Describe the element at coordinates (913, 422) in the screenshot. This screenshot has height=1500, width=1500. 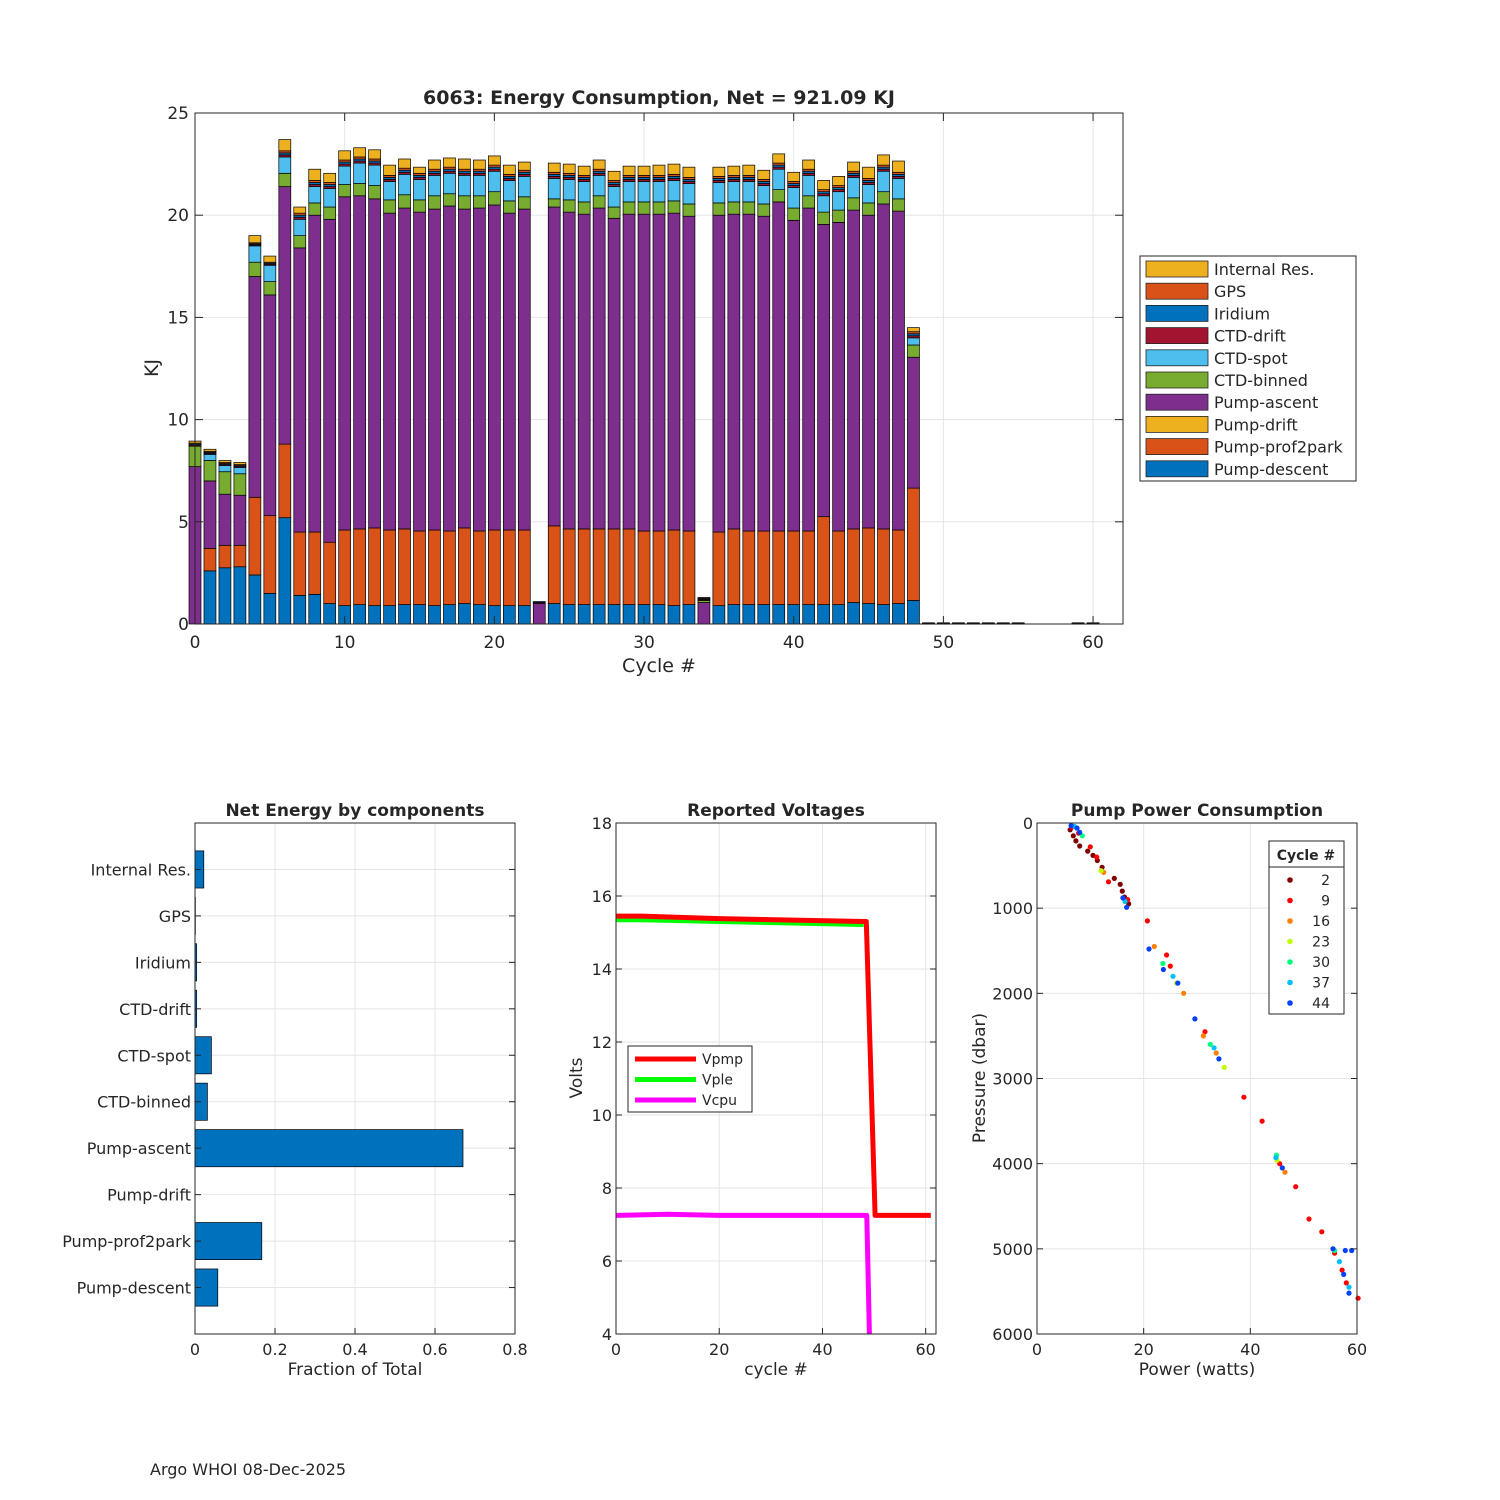
I see `bar-cycle-48-pump-ascent` at that location.